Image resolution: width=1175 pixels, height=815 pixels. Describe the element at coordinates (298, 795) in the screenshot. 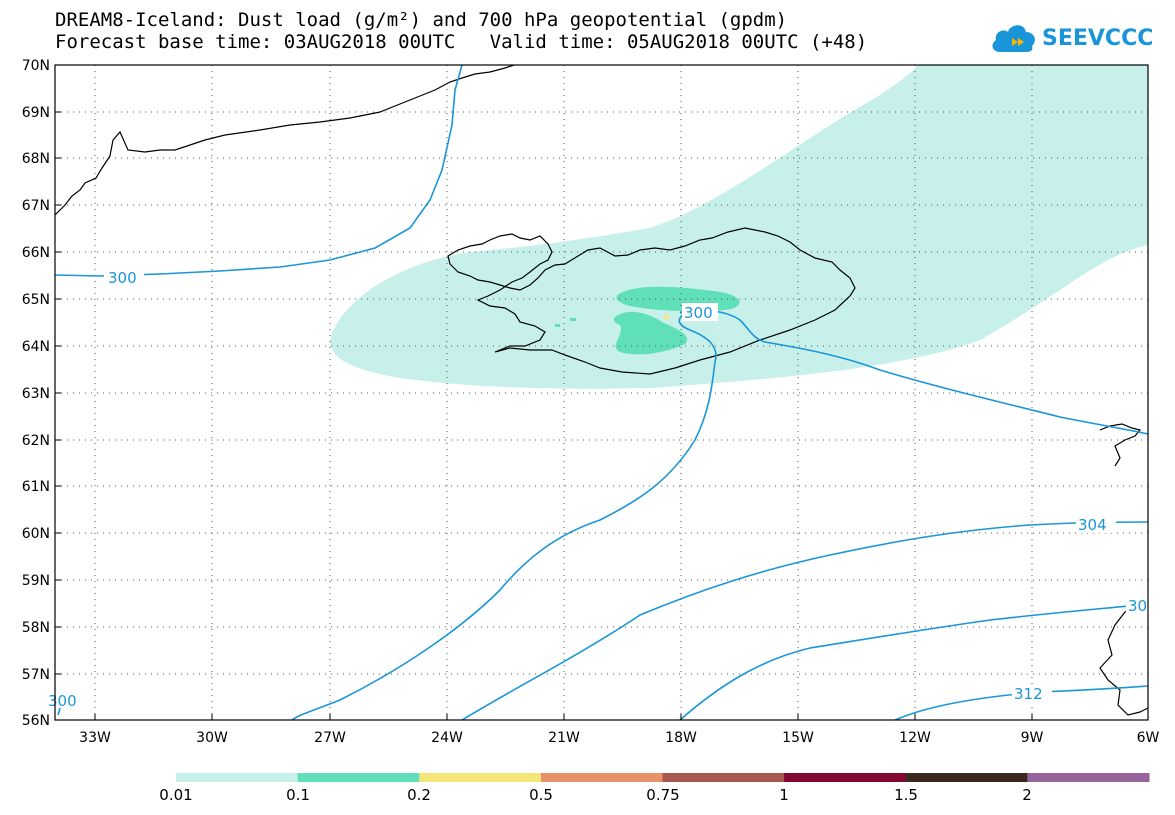

I see `colorbar-label: 0.1` at that location.